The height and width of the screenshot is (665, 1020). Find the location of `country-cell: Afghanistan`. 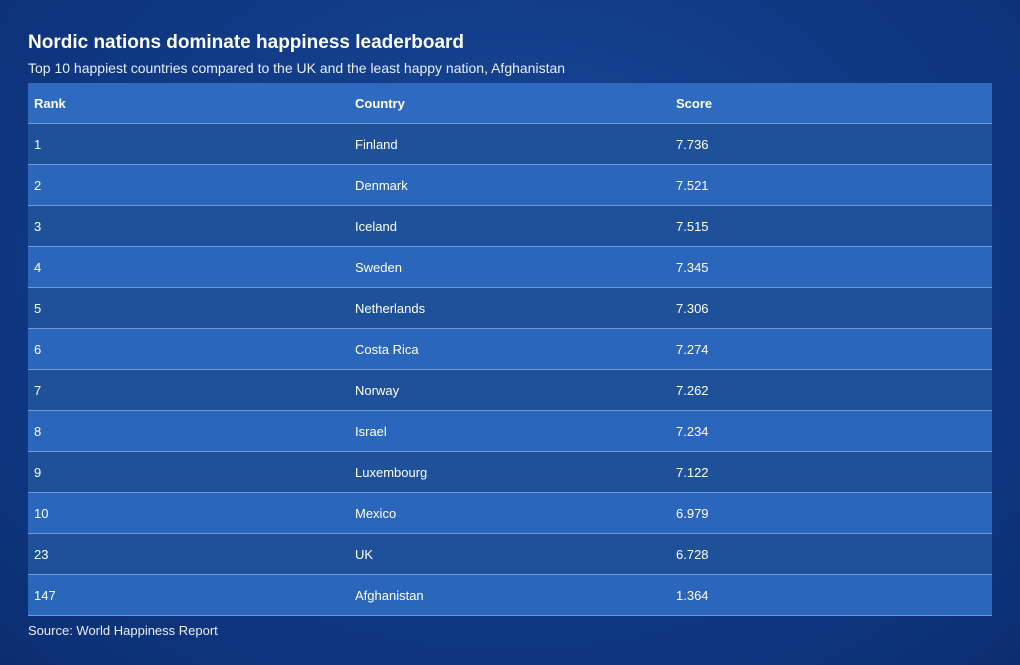

country-cell: Afghanistan is located at coordinates (509, 595).